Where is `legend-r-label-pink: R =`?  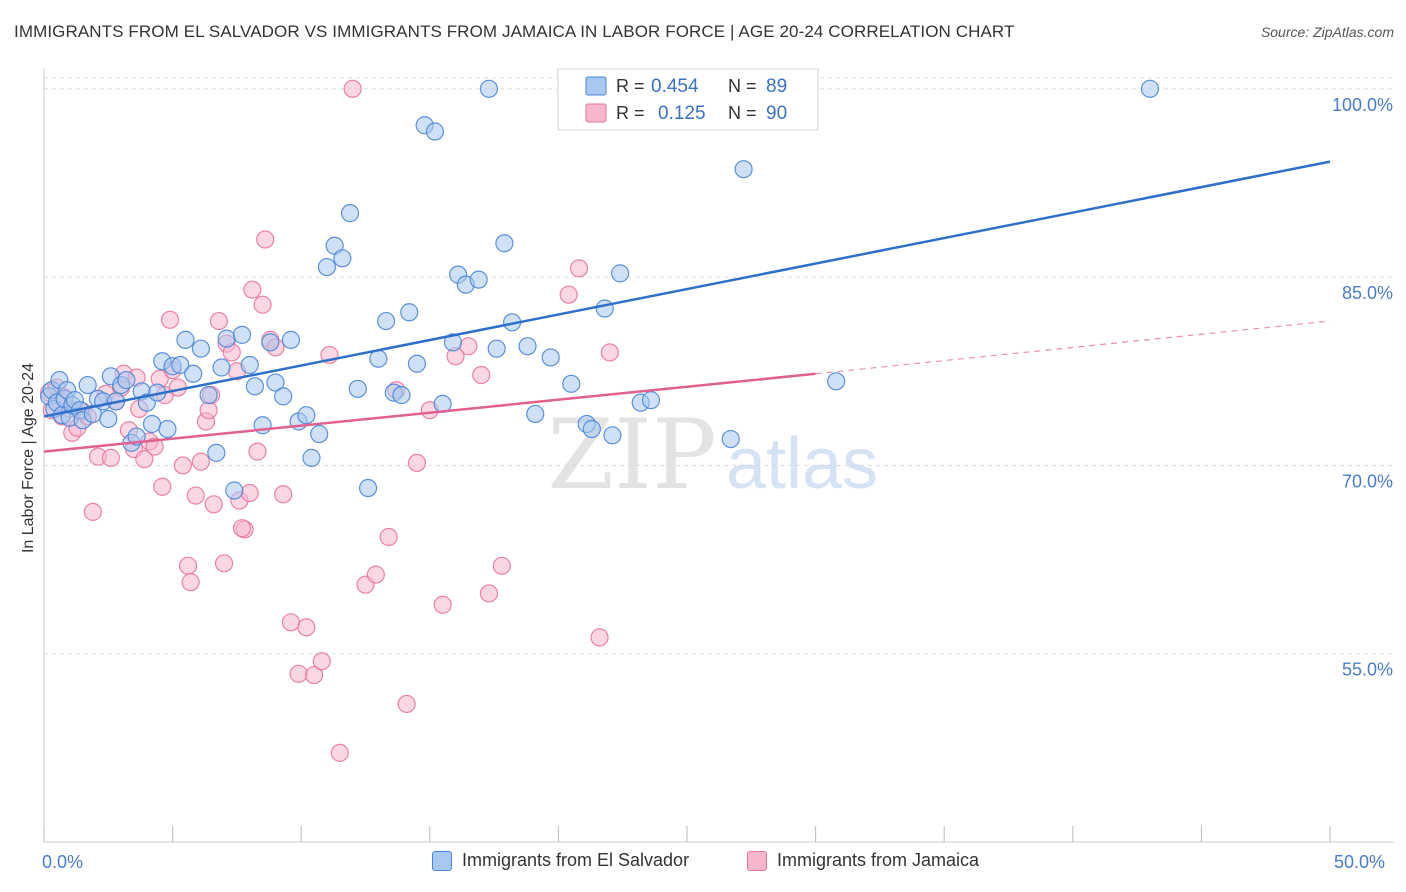 legend-r-label-pink: R = is located at coordinates (630, 113).